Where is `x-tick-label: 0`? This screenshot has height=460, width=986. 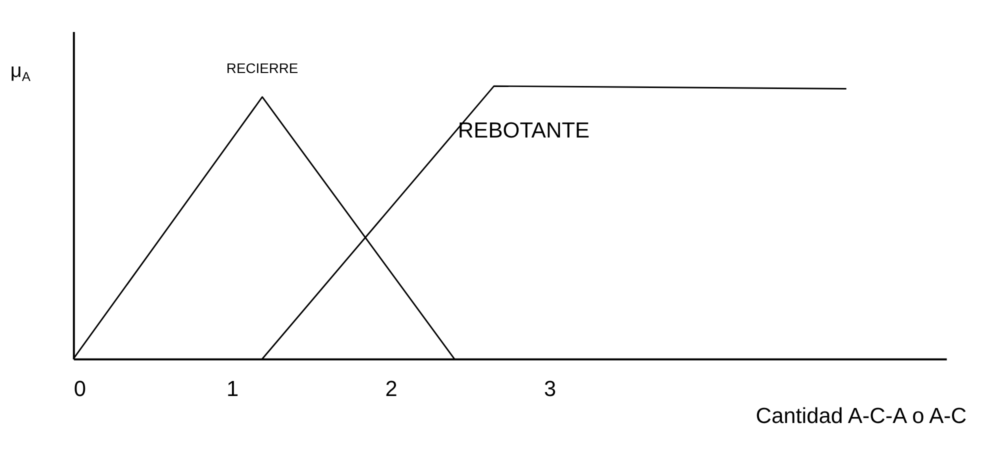 x-tick-label: 0 is located at coordinates (80, 389).